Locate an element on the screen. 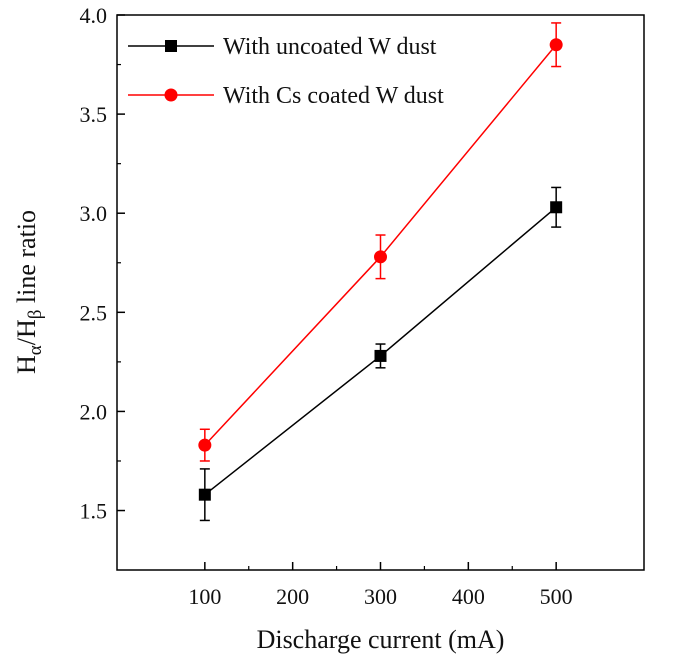 The height and width of the screenshot is (662, 675). y-tick-label: 1.5 is located at coordinates (94, 511).